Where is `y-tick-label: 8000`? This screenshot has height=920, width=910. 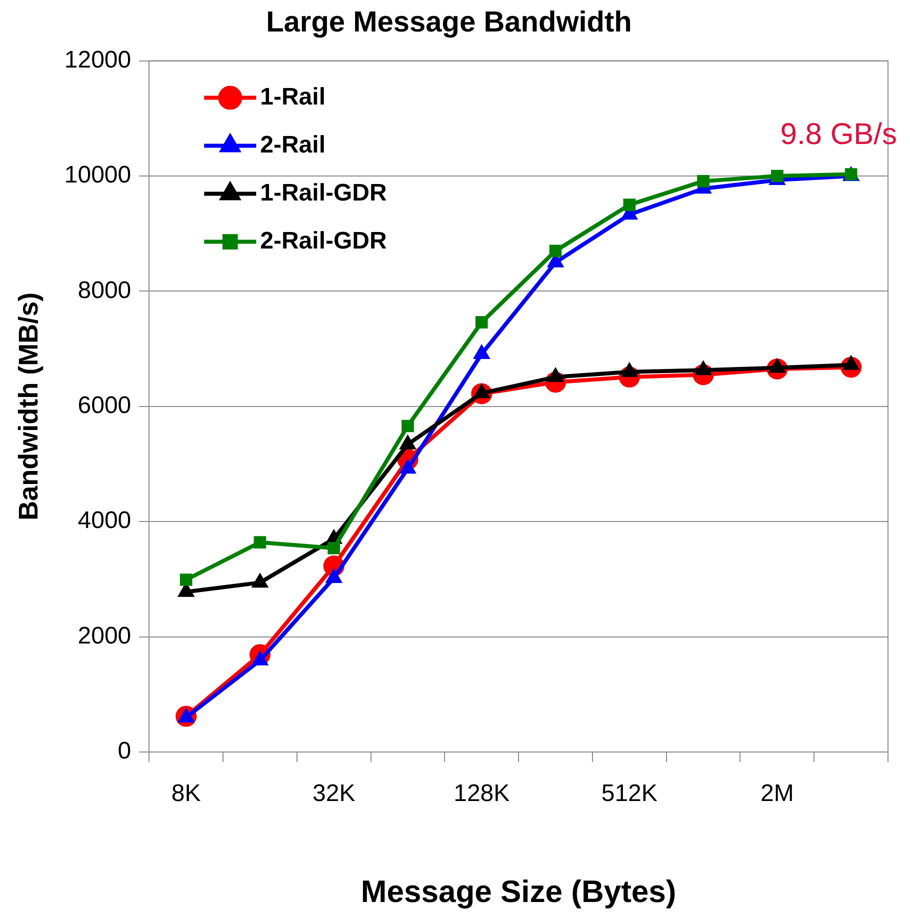 y-tick-label: 8000 is located at coordinates (105, 290).